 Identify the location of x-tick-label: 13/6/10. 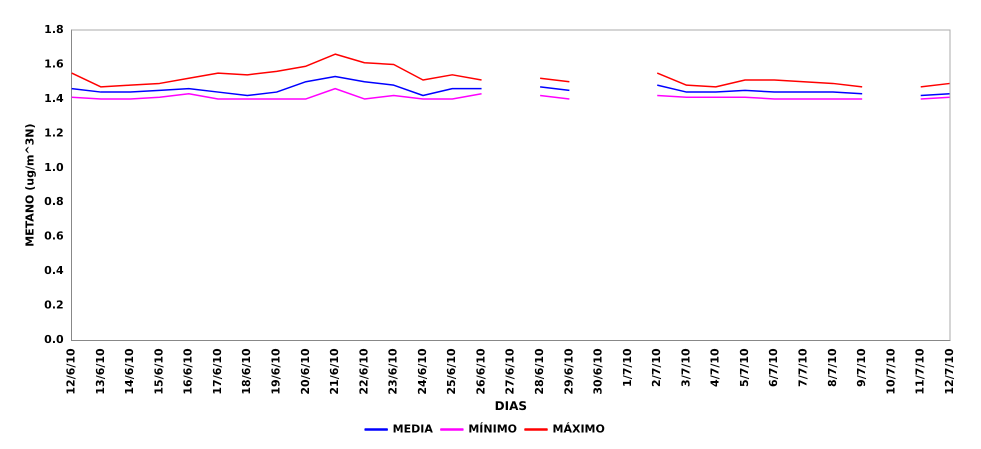
(100, 371).